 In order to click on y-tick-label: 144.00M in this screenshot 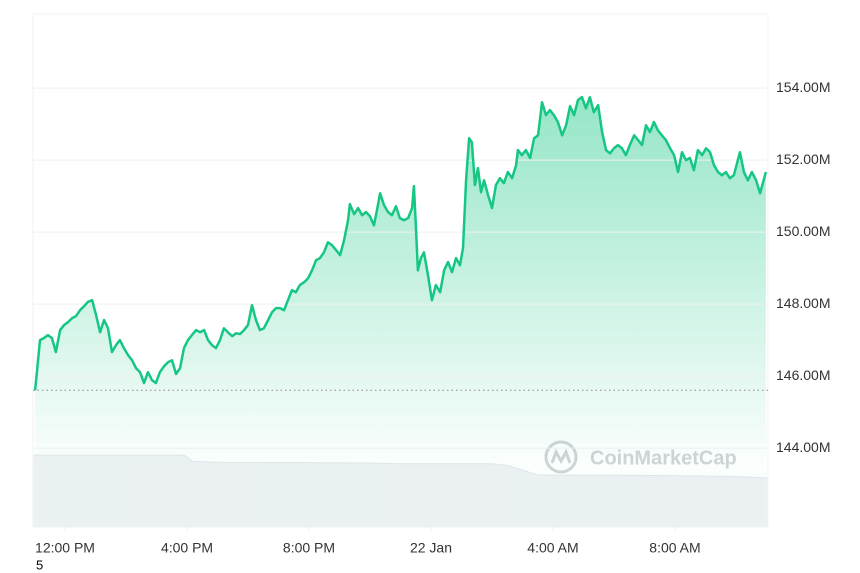, I will do `click(803, 447)`.